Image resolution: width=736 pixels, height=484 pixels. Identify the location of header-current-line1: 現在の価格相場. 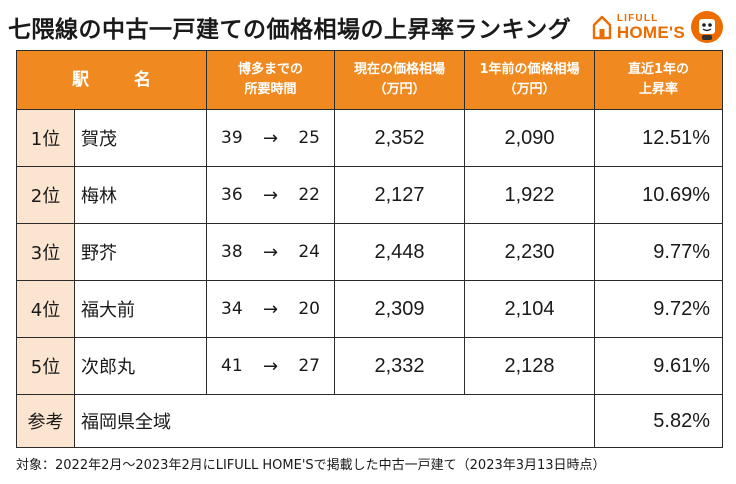
(399, 69).